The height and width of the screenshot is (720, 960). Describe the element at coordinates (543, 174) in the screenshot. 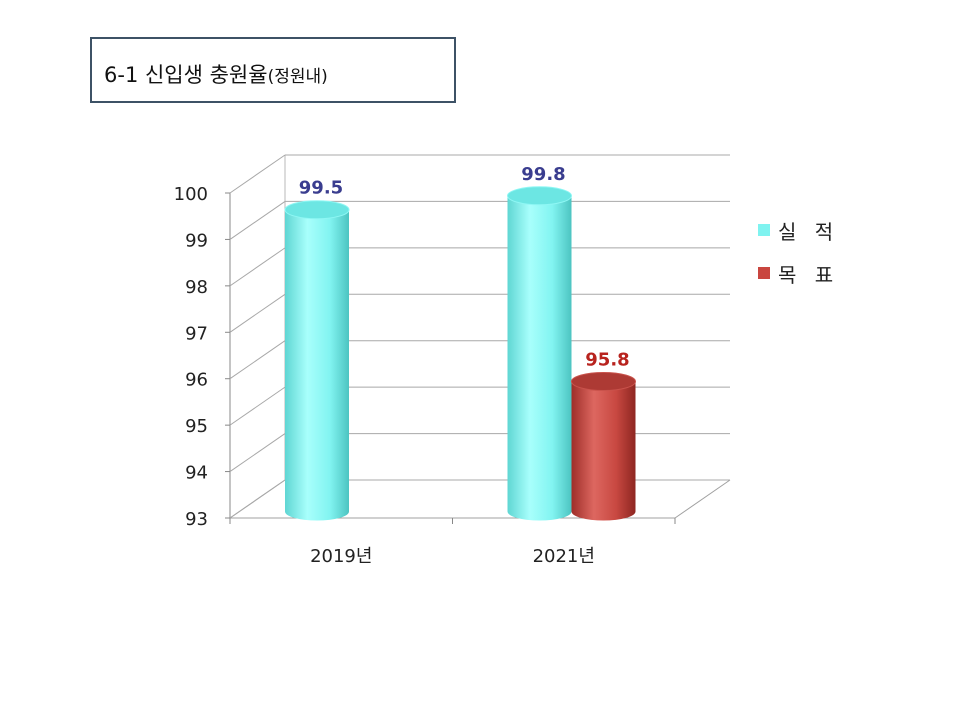

I see `data-label-actual: 99.8` at that location.